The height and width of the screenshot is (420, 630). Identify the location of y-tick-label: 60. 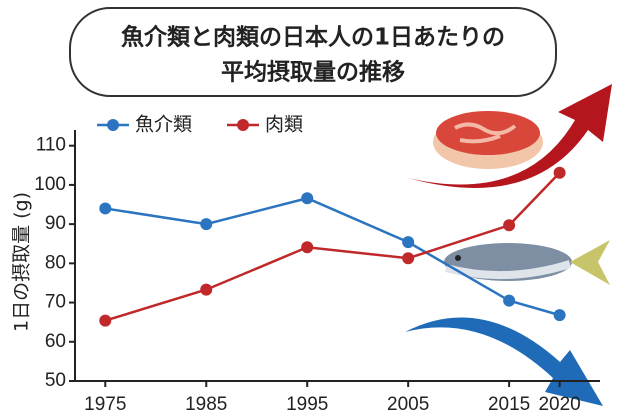
(55, 341).